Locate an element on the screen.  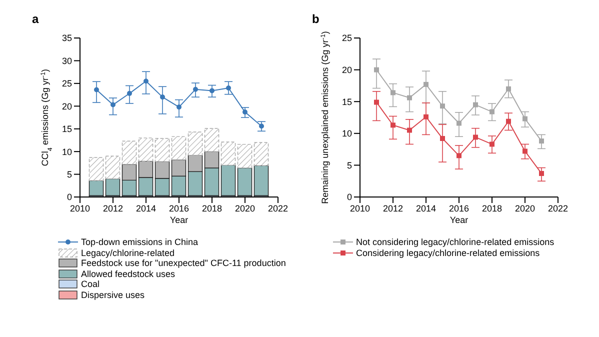
legend-label: Feedstock use for "unexpected" CFC-11 production is located at coordinates (183, 263).